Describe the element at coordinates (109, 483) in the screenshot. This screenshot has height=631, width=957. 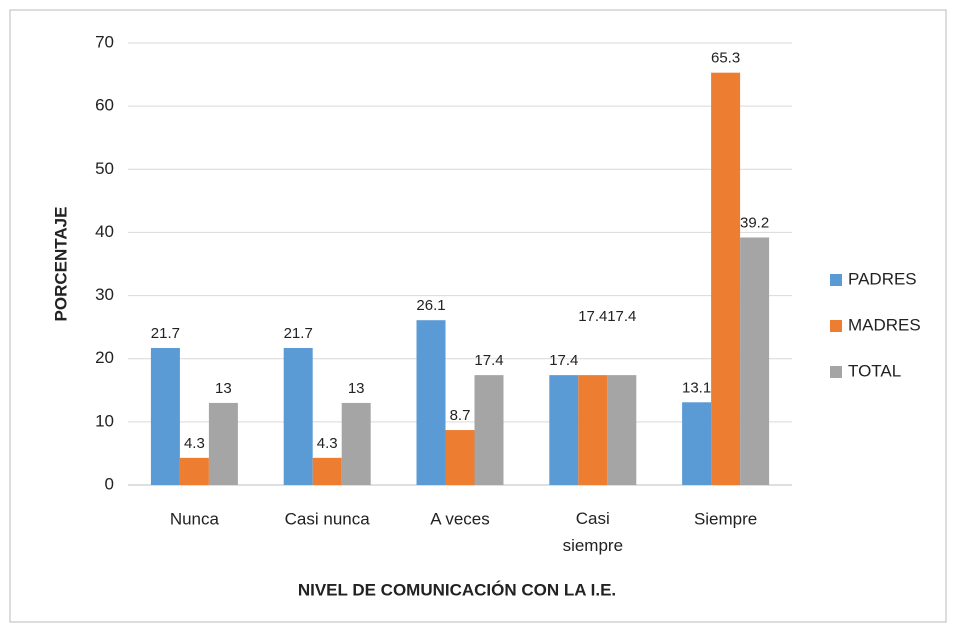
I see `y-tick-label: 0` at that location.